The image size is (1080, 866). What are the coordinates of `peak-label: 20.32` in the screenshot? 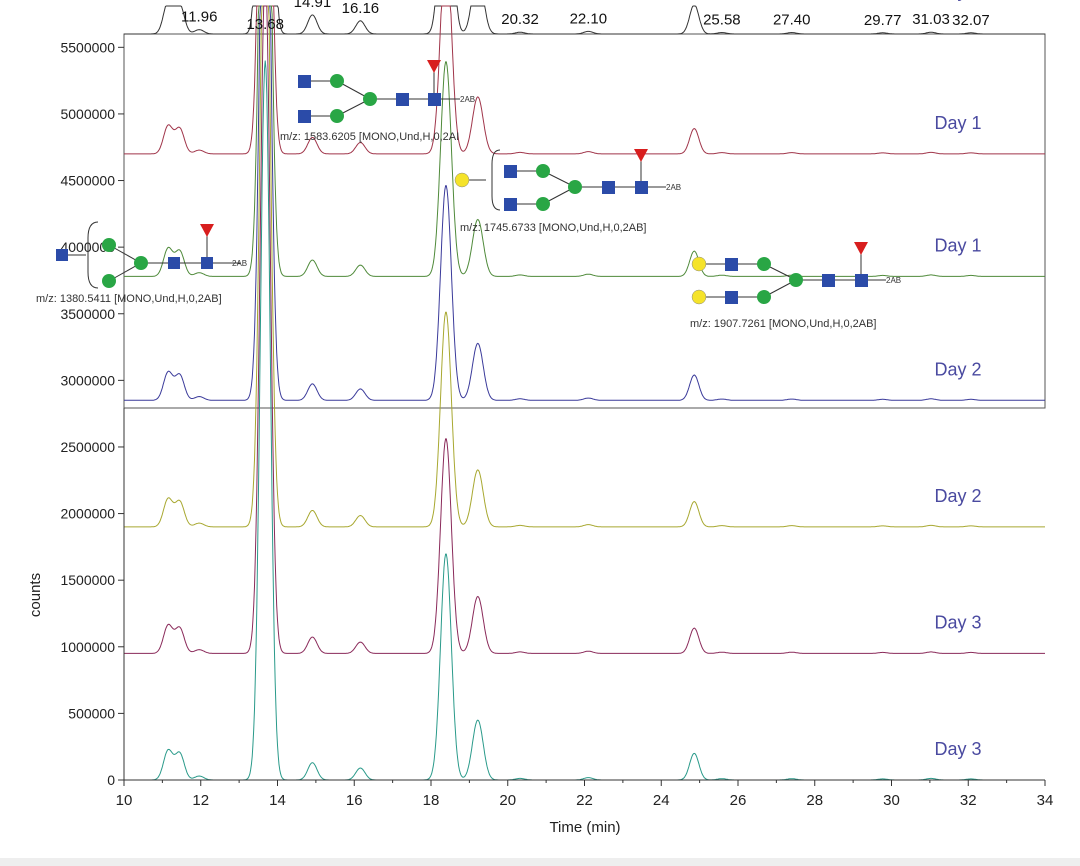 It's located at (520, 19).